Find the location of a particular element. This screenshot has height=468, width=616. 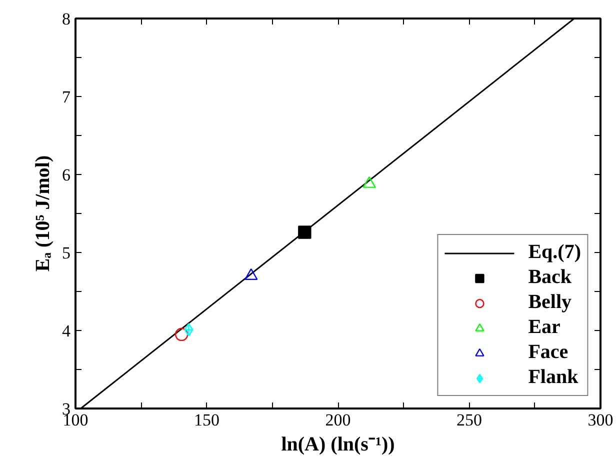

x-tick-label: 250 is located at coordinates (469, 420).